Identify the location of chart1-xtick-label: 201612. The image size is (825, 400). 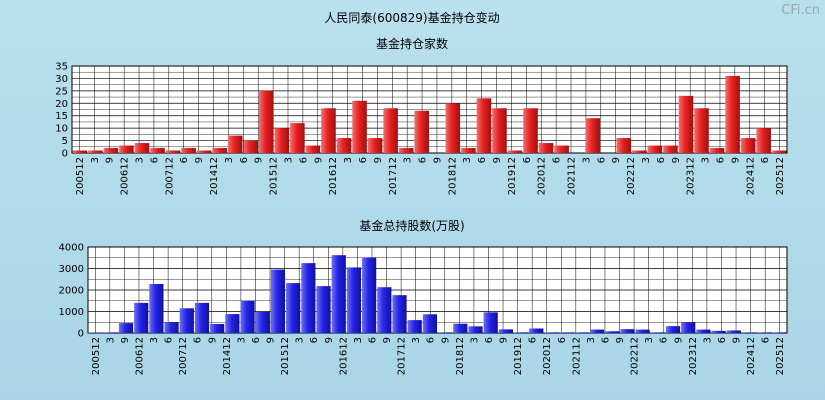
(333, 176).